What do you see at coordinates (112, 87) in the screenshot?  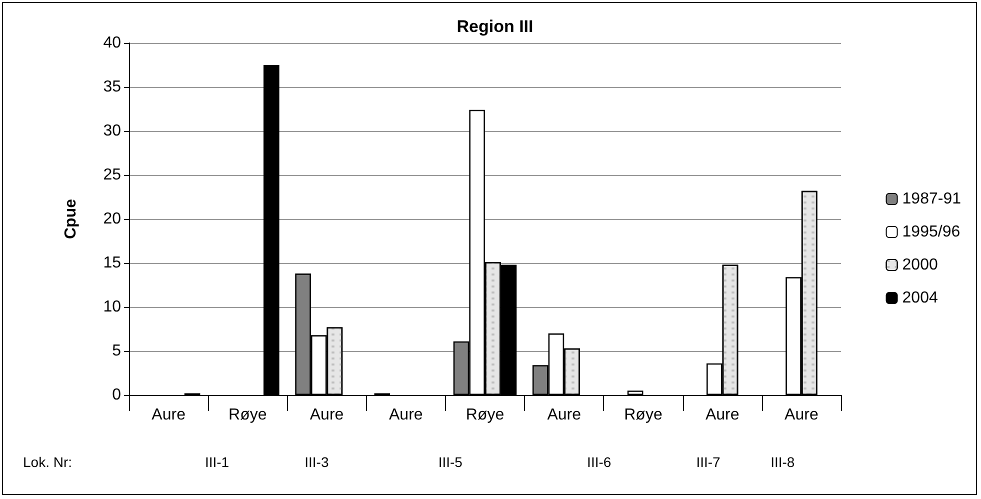 I see `y-tick-label: 35` at bounding box center [112, 87].